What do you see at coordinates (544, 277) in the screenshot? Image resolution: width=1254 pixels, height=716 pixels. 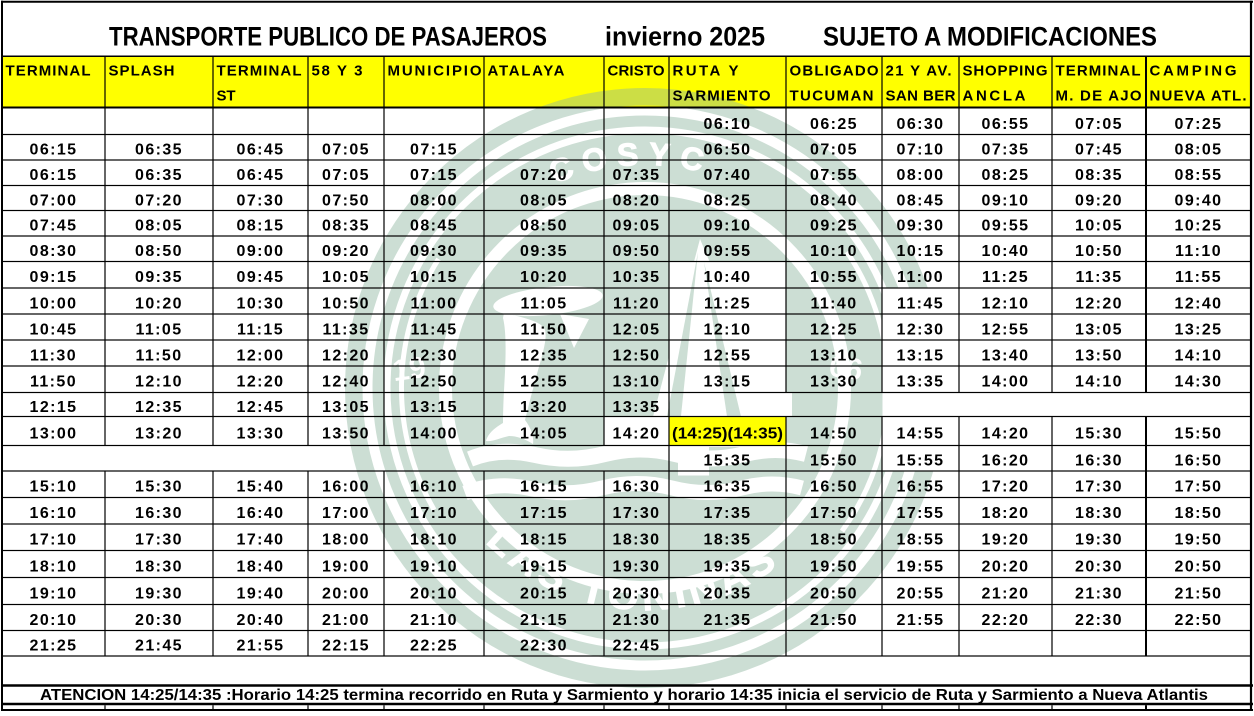 I see `svg-text: 10:20` at bounding box center [544, 277].